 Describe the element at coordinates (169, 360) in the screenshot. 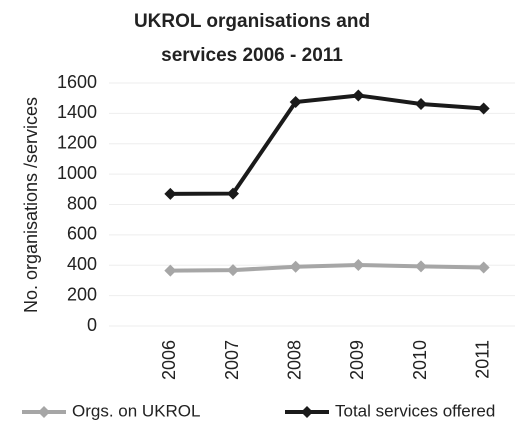

I see `x-tick-label: 2006` at that location.